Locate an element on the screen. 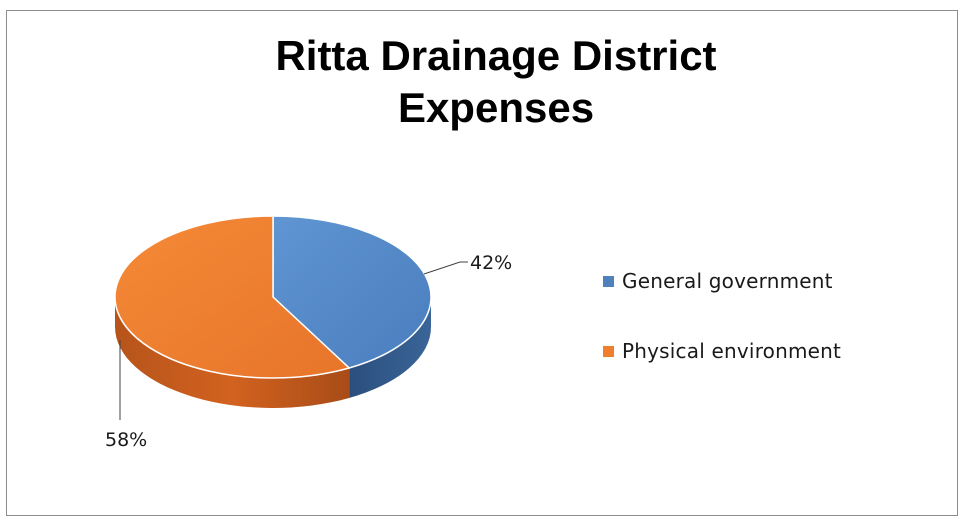  legend-swatch-general-government is located at coordinates (608, 281).